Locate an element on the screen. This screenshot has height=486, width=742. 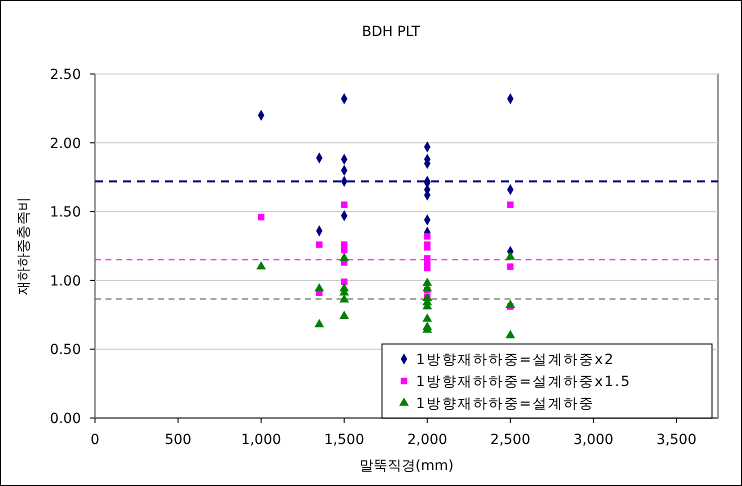
y-tick-label: 0.00 is located at coordinates (65, 419).